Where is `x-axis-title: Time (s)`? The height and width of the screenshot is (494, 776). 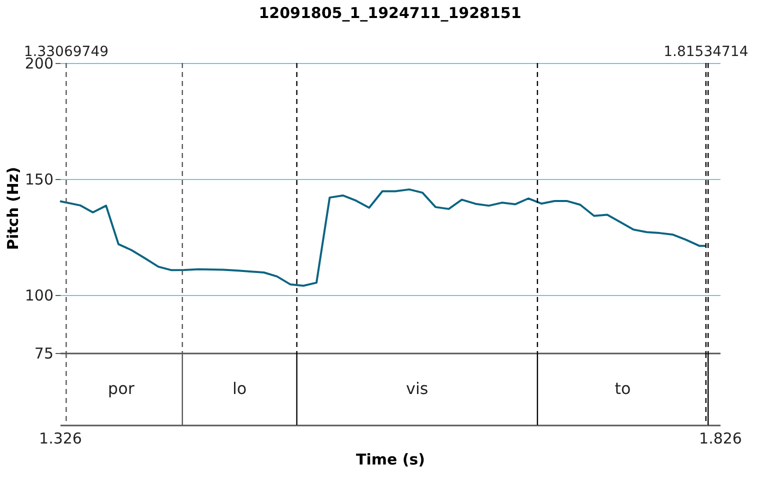
x-axis-title: Time (s) is located at coordinates (391, 459).